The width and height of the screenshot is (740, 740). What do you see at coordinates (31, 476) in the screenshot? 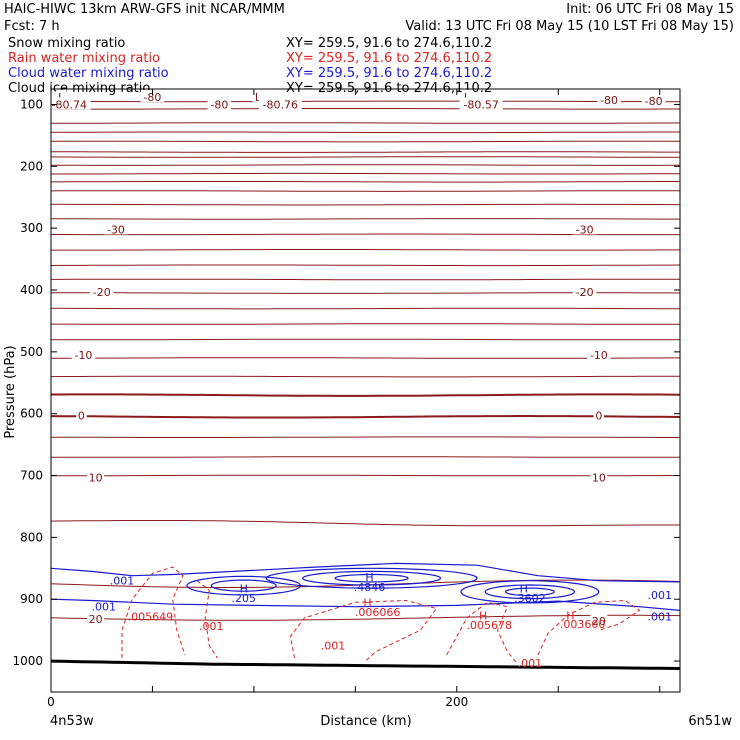
I see `y-tick-label: 700` at bounding box center [31, 476].